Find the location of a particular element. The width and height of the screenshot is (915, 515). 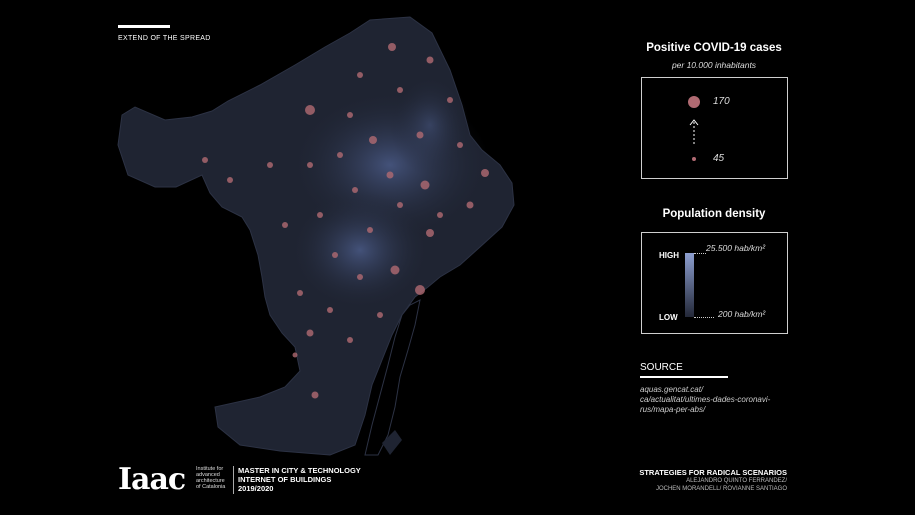

low-leader is located at coordinates (704, 317).